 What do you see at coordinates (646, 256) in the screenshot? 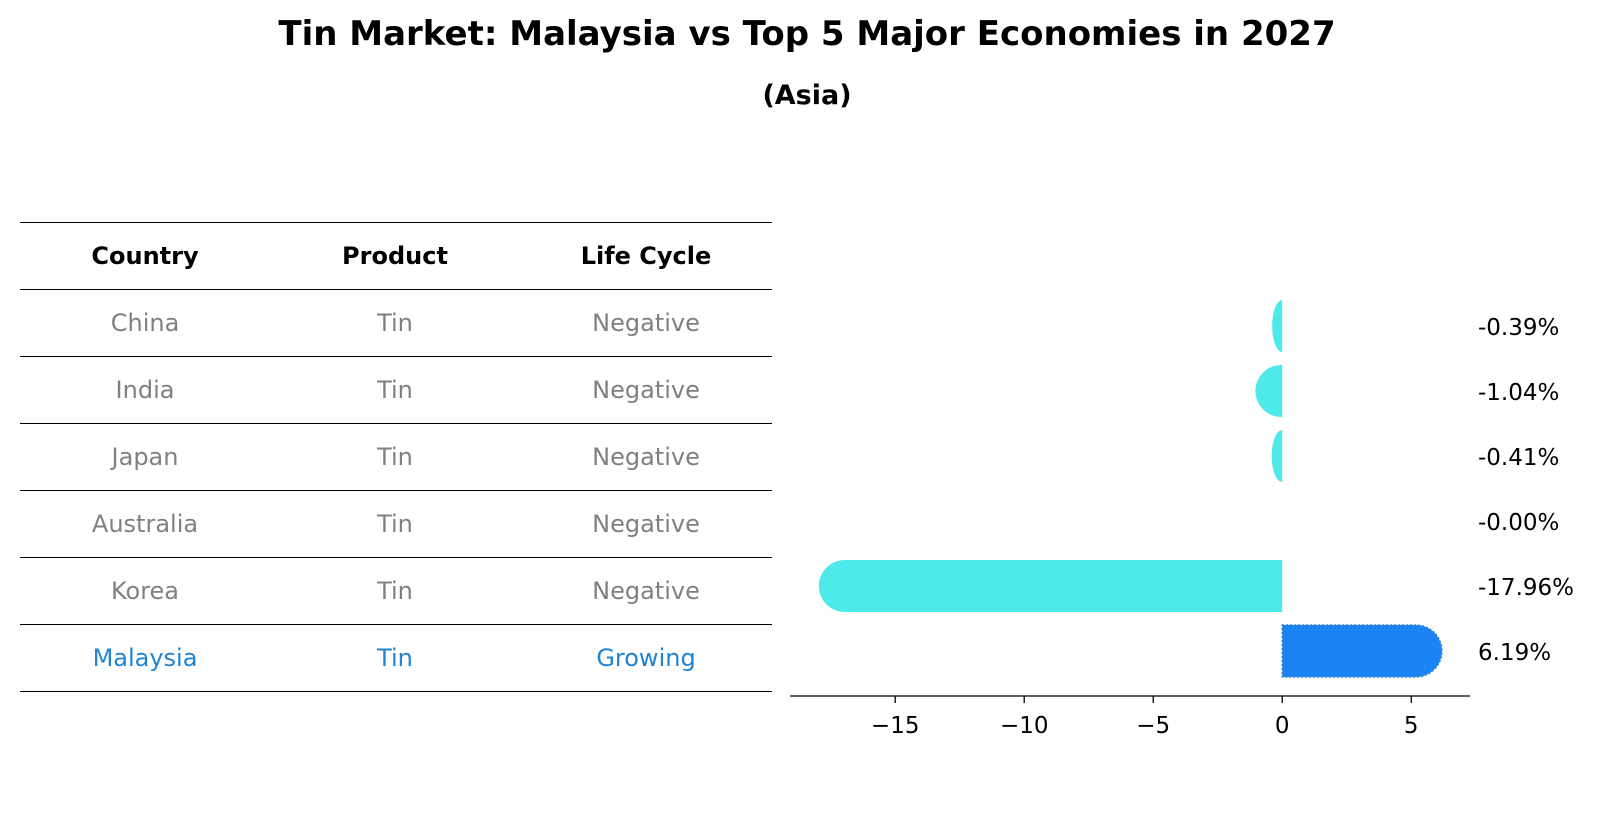
I see `header-life-cycle: Life Cycle` at bounding box center [646, 256].